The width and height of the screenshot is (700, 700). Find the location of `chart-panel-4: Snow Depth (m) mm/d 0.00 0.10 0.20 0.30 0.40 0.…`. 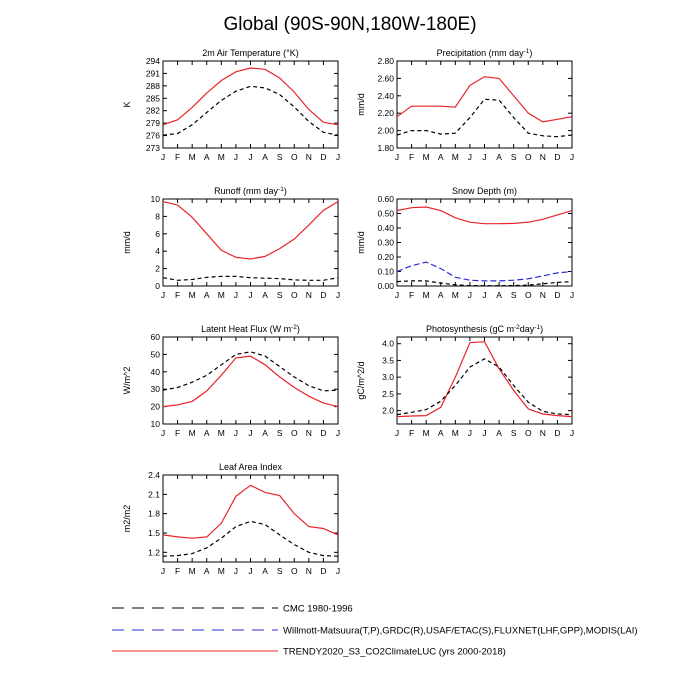

chart-panel-4: Snow Depth (m) mm/d 0.00 0.10 0.20 0.30 0.40 0.… is located at coordinates (465, 243).